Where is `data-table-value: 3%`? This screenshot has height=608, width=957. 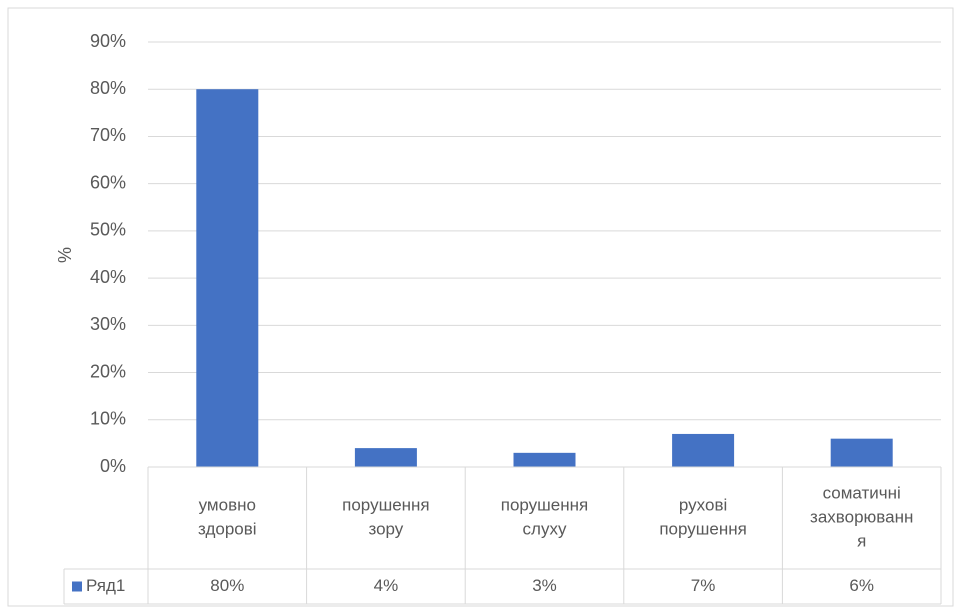
data-table-value: 3% is located at coordinates (544, 585).